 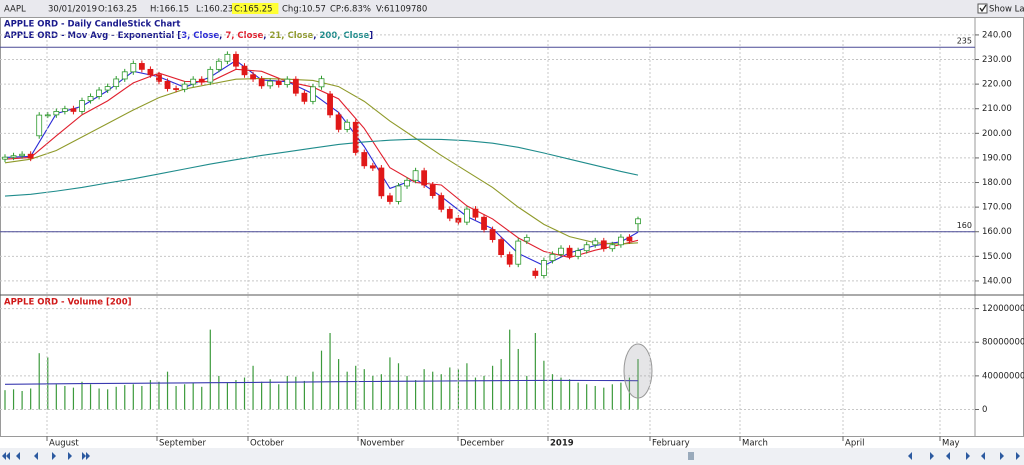 I want to click on y-tick-label: 120000000, so click(x=1003, y=309).